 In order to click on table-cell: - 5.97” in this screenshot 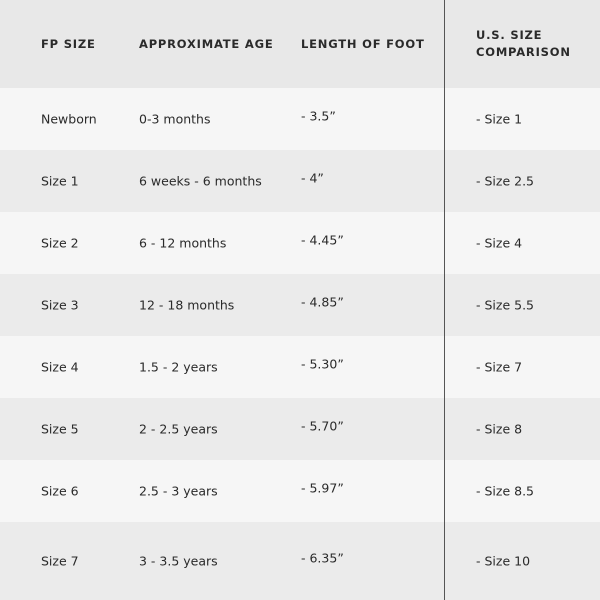, I will do `click(322, 488)`.